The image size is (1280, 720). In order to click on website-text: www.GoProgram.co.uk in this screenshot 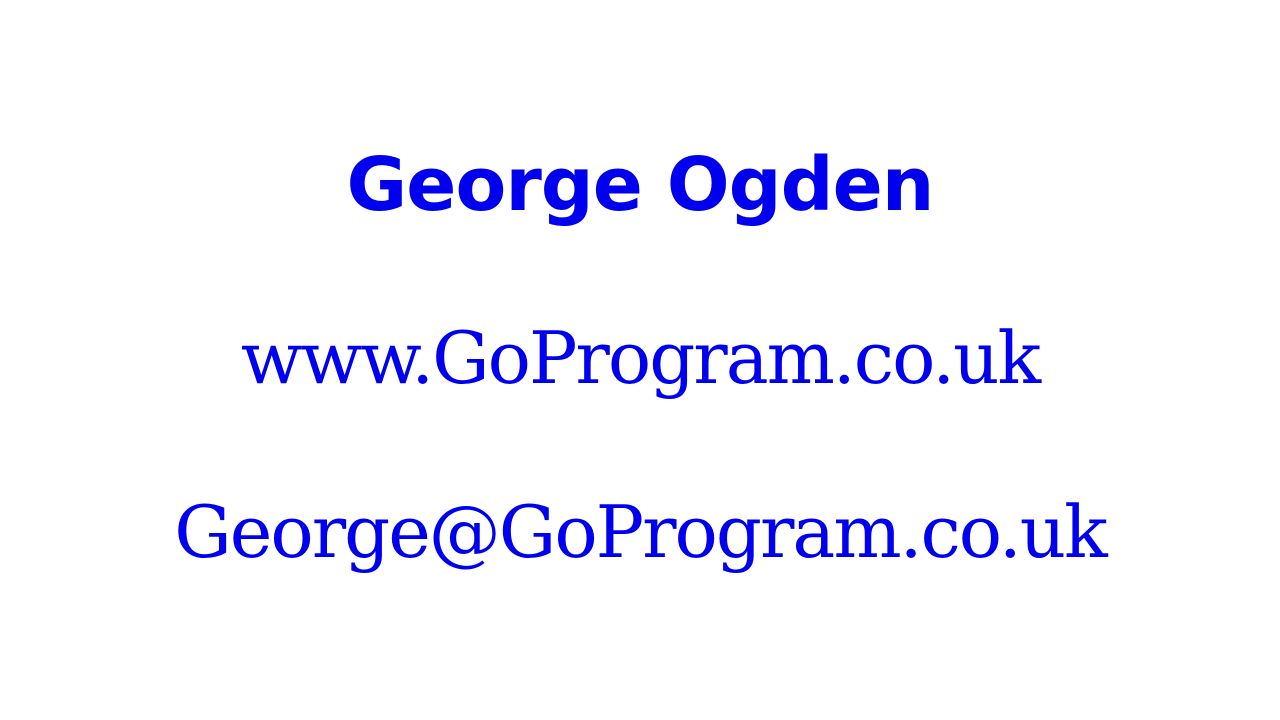, I will do `click(640, 358)`.